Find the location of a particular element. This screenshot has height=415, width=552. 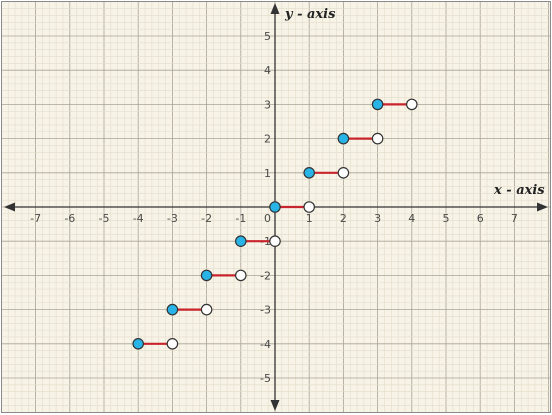

x-tick-label: -1 is located at coordinates (240, 218).